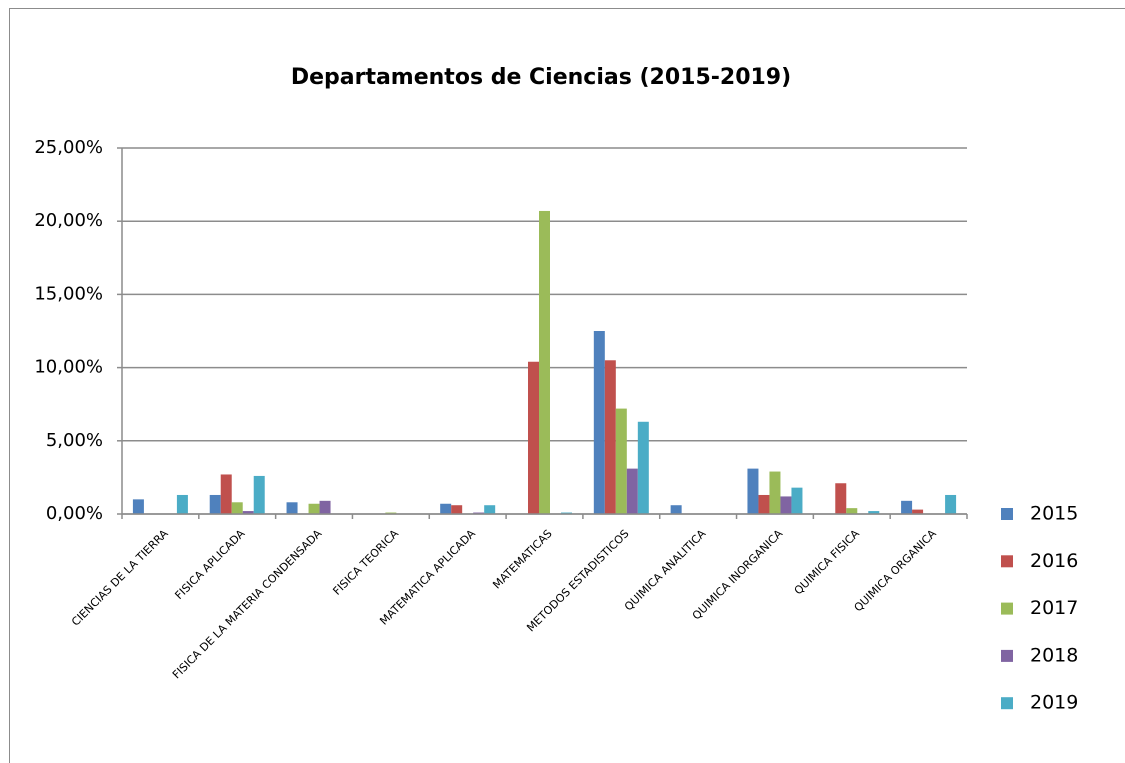  What do you see at coordinates (1054, 561) in the screenshot?
I see `legend-label: 2016` at bounding box center [1054, 561].